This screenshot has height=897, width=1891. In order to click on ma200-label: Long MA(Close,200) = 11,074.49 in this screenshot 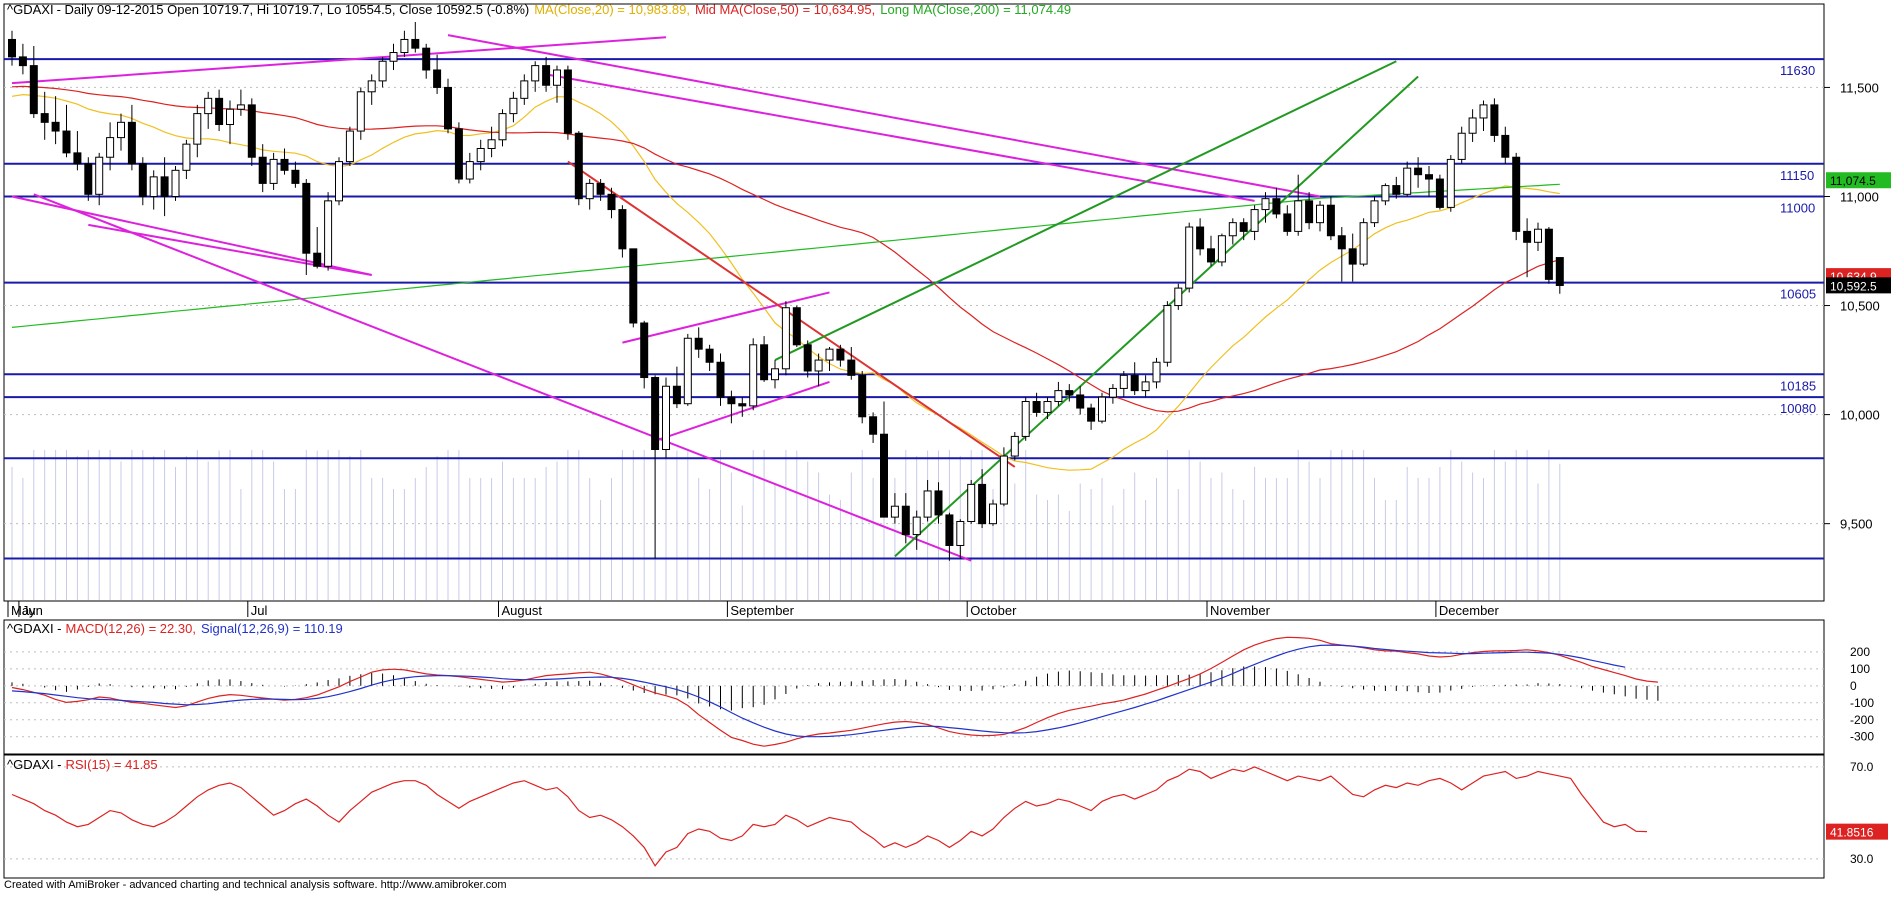, I will do `click(975, 9)`.